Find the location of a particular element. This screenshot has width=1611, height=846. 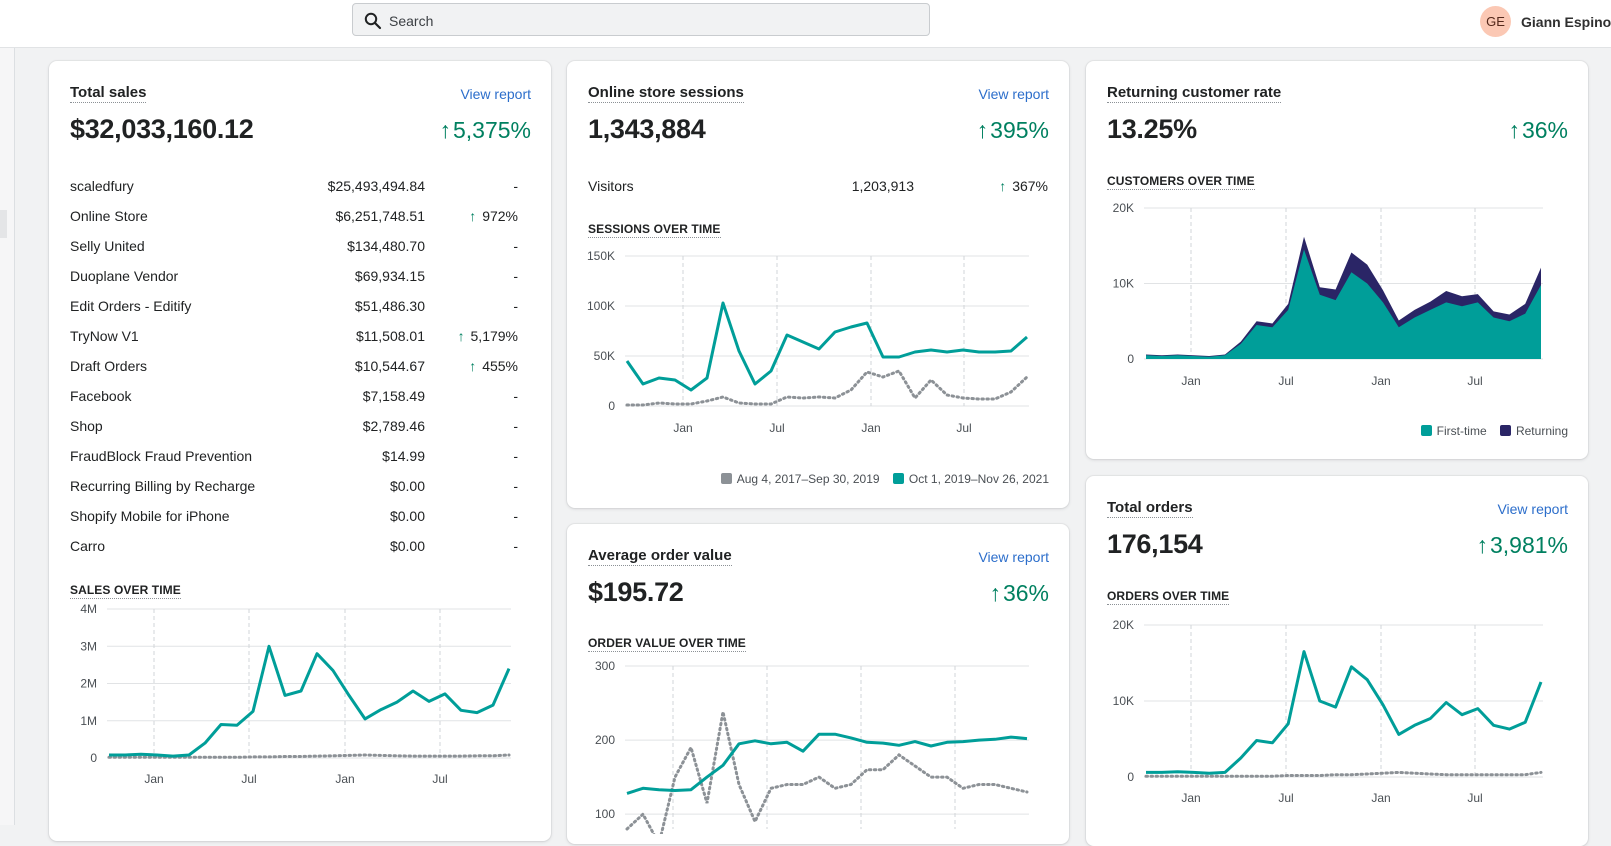

sales-channel-row: FraudBlock Fraud Prevention $14.99 - is located at coordinates (294, 458).